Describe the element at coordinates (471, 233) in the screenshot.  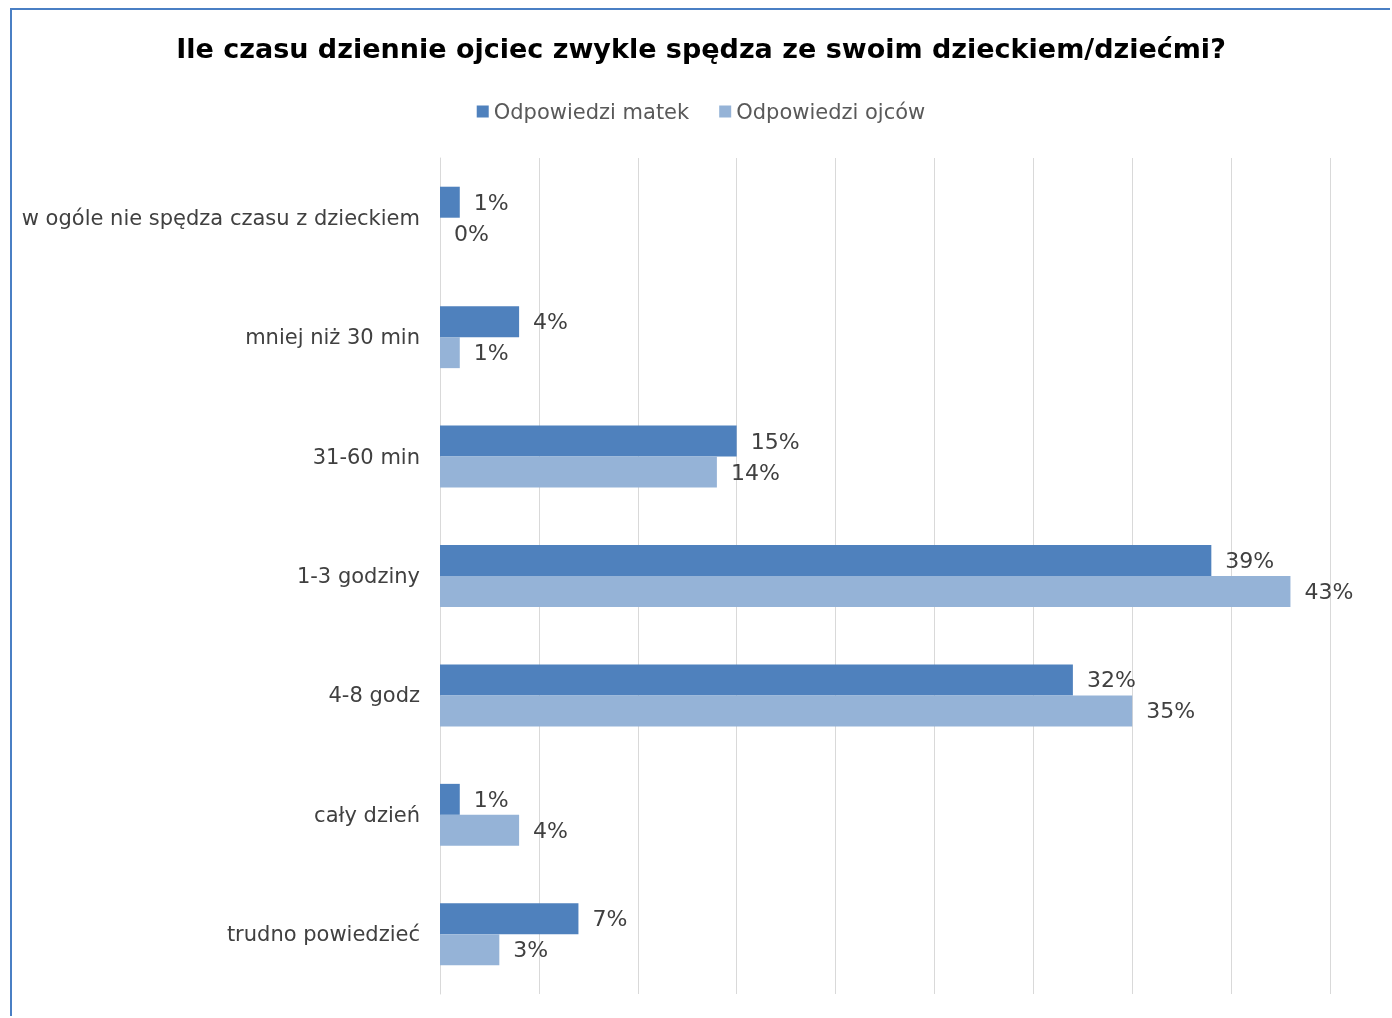
I see `data-label: 0%` at that location.